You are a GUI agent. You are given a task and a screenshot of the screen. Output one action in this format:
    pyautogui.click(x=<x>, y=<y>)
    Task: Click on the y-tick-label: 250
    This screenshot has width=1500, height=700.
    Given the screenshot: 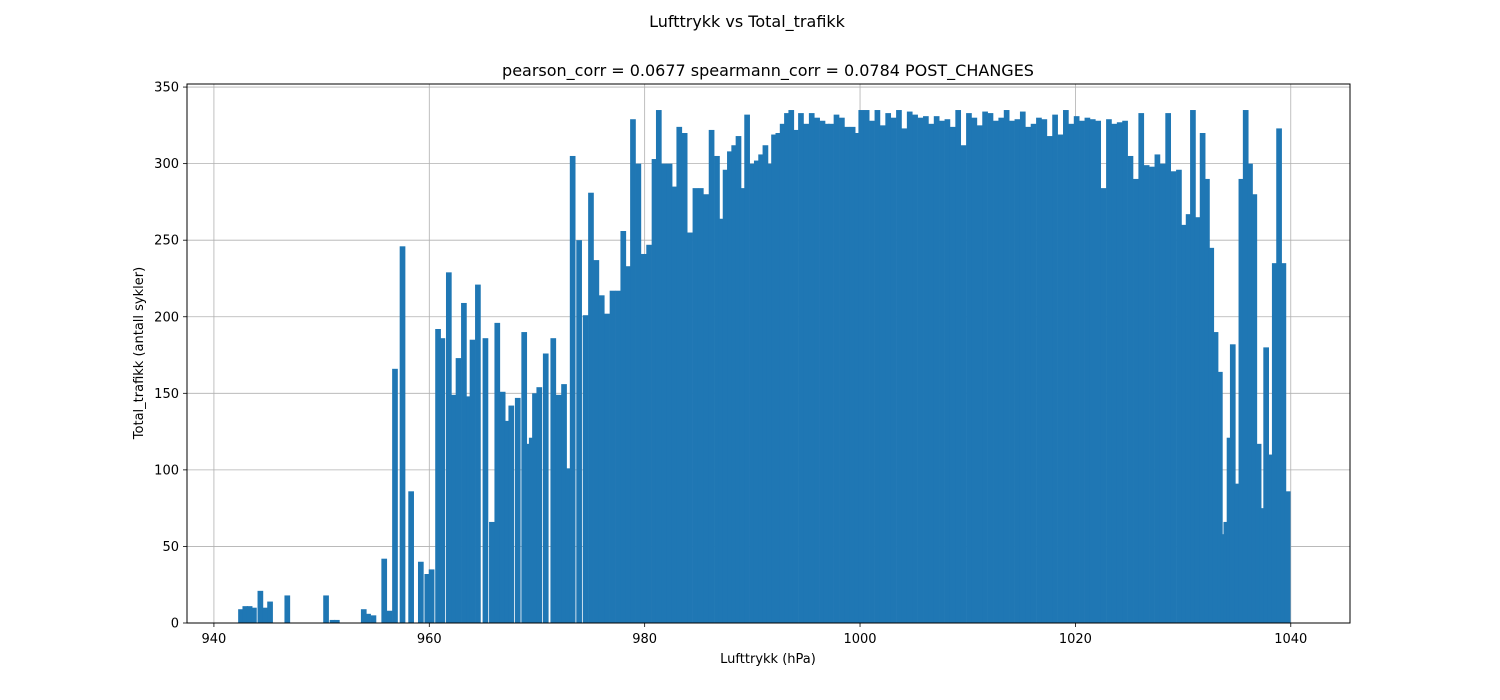 What is the action you would take?
    pyautogui.click(x=166, y=241)
    